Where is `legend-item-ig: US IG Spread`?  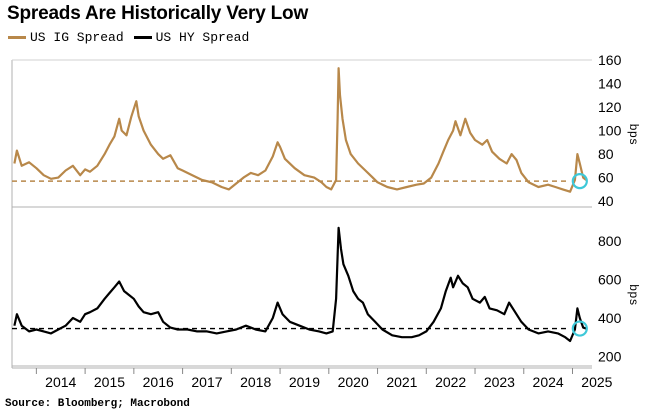 legend-item-ig: US IG Spread is located at coordinates (66, 37).